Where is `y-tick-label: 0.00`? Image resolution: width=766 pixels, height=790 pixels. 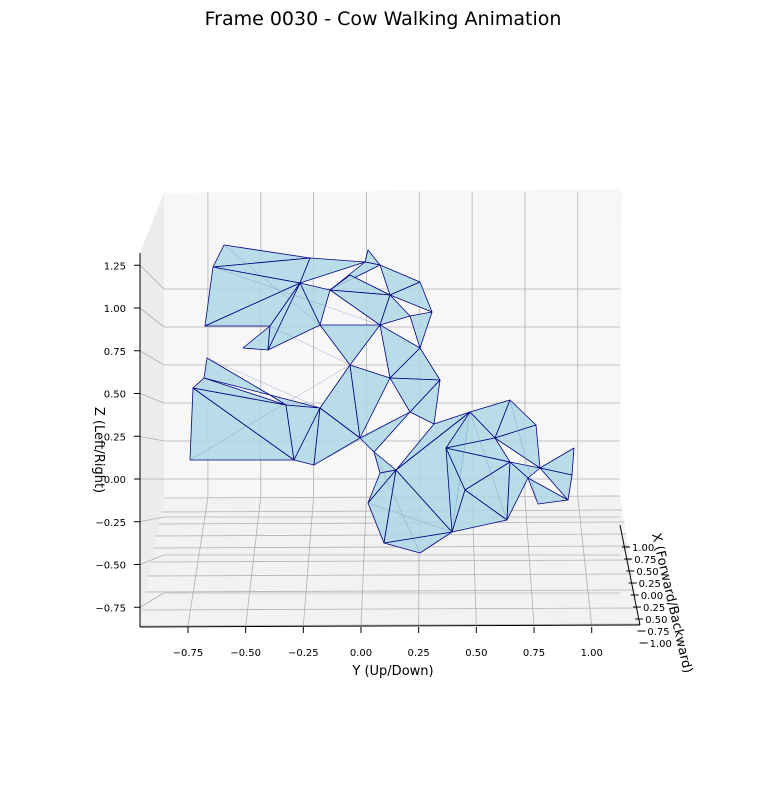
y-tick-label: 0.00 is located at coordinates (115, 480).